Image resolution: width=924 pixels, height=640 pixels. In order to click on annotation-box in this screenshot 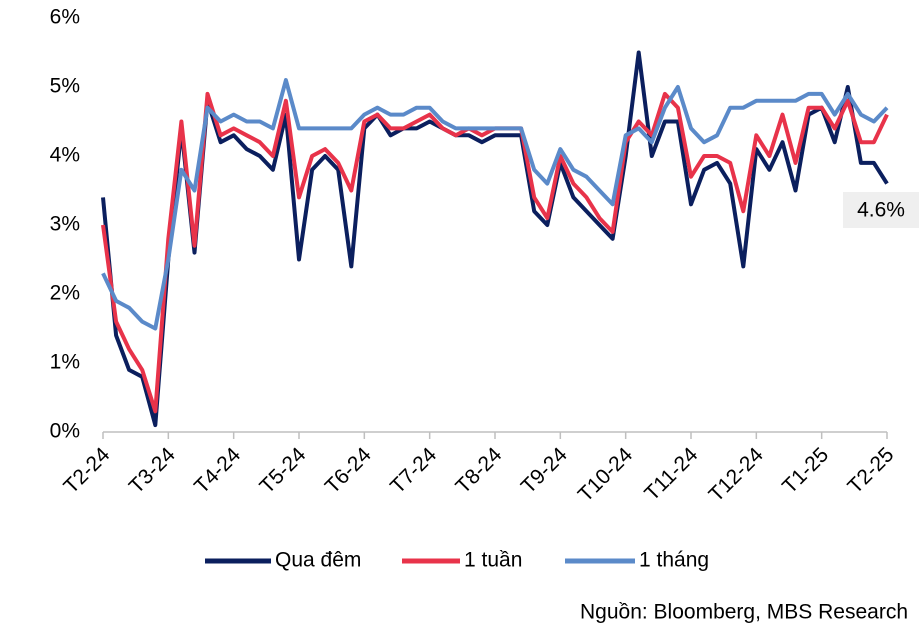, I will do `click(881, 210)`.